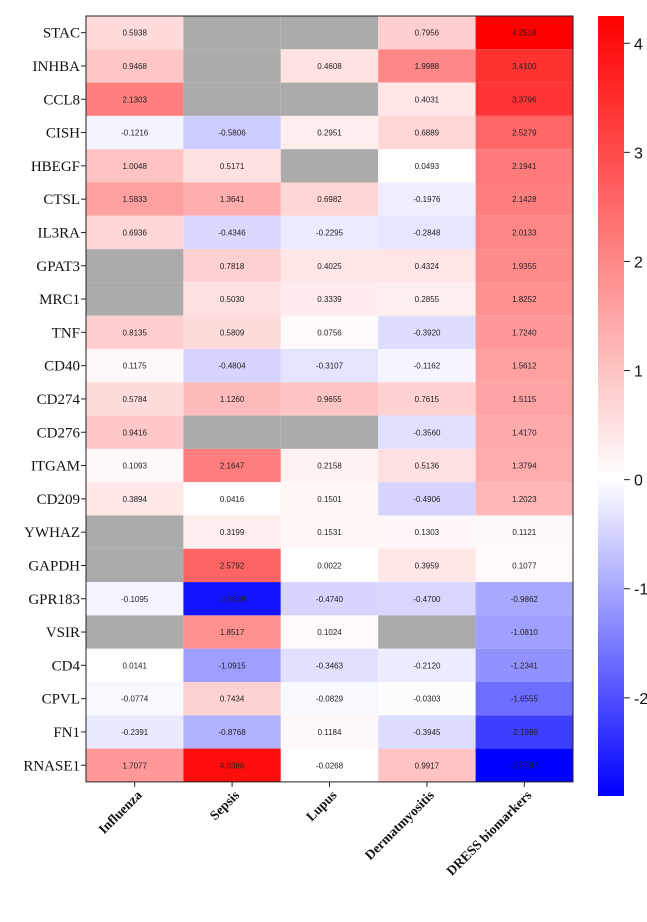 This screenshot has height=922, width=647. What do you see at coordinates (427, 366) in the screenshot?
I see `cell-value-label: -0.1162` at bounding box center [427, 366].